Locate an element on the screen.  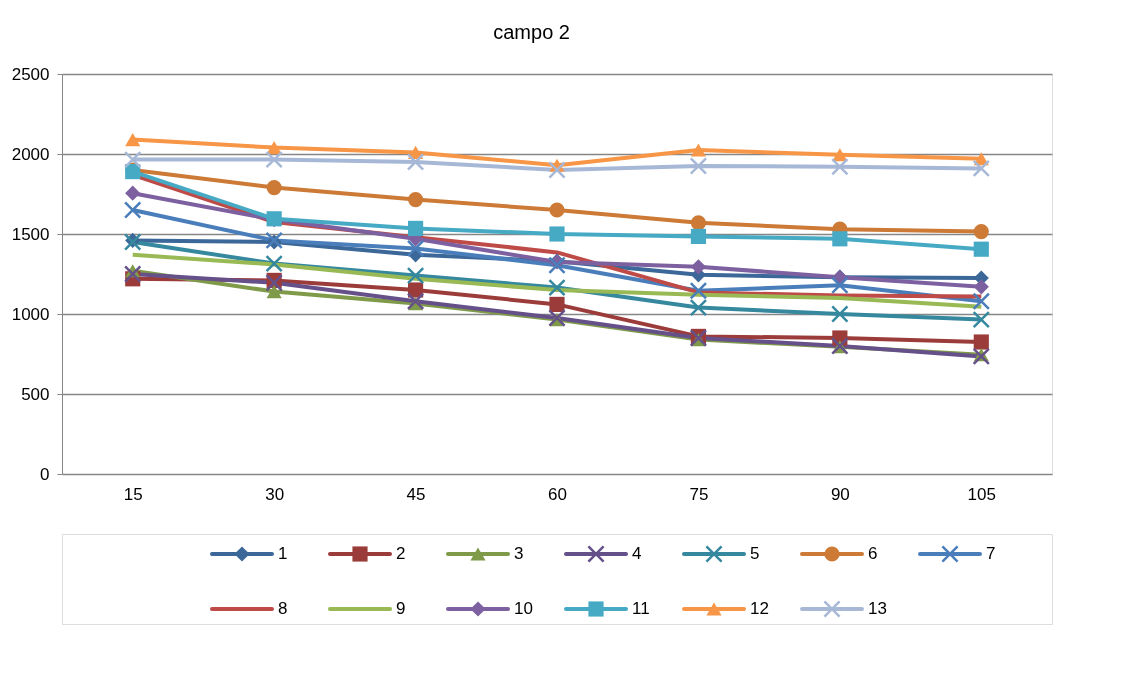
x-tick-label: 90 is located at coordinates (840, 494).